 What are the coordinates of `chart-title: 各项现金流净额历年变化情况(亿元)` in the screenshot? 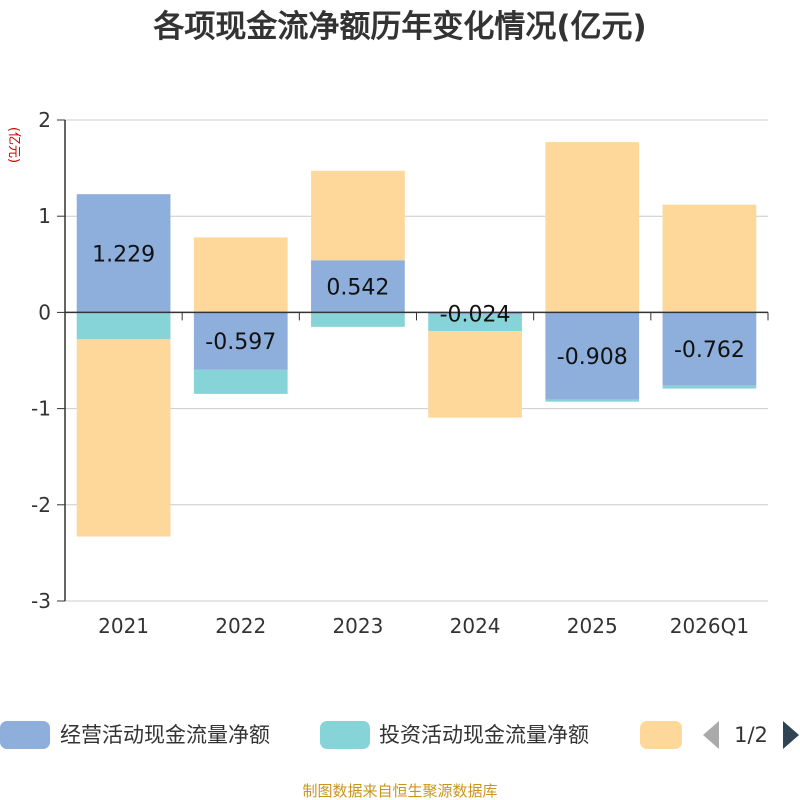 It's located at (399, 27).